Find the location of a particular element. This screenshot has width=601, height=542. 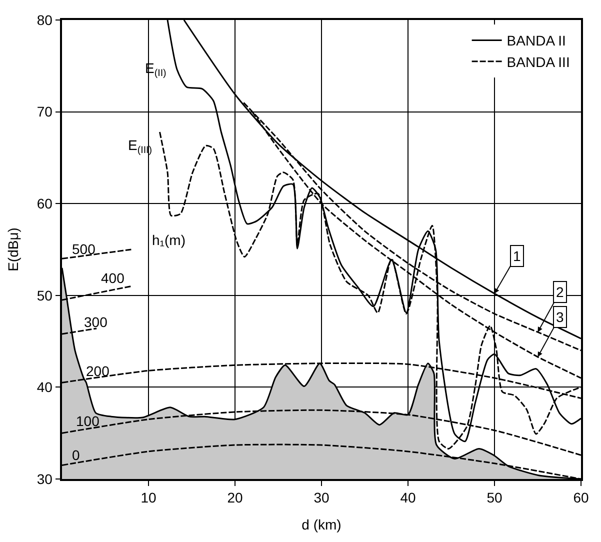

annotation: 200 is located at coordinates (98, 371).